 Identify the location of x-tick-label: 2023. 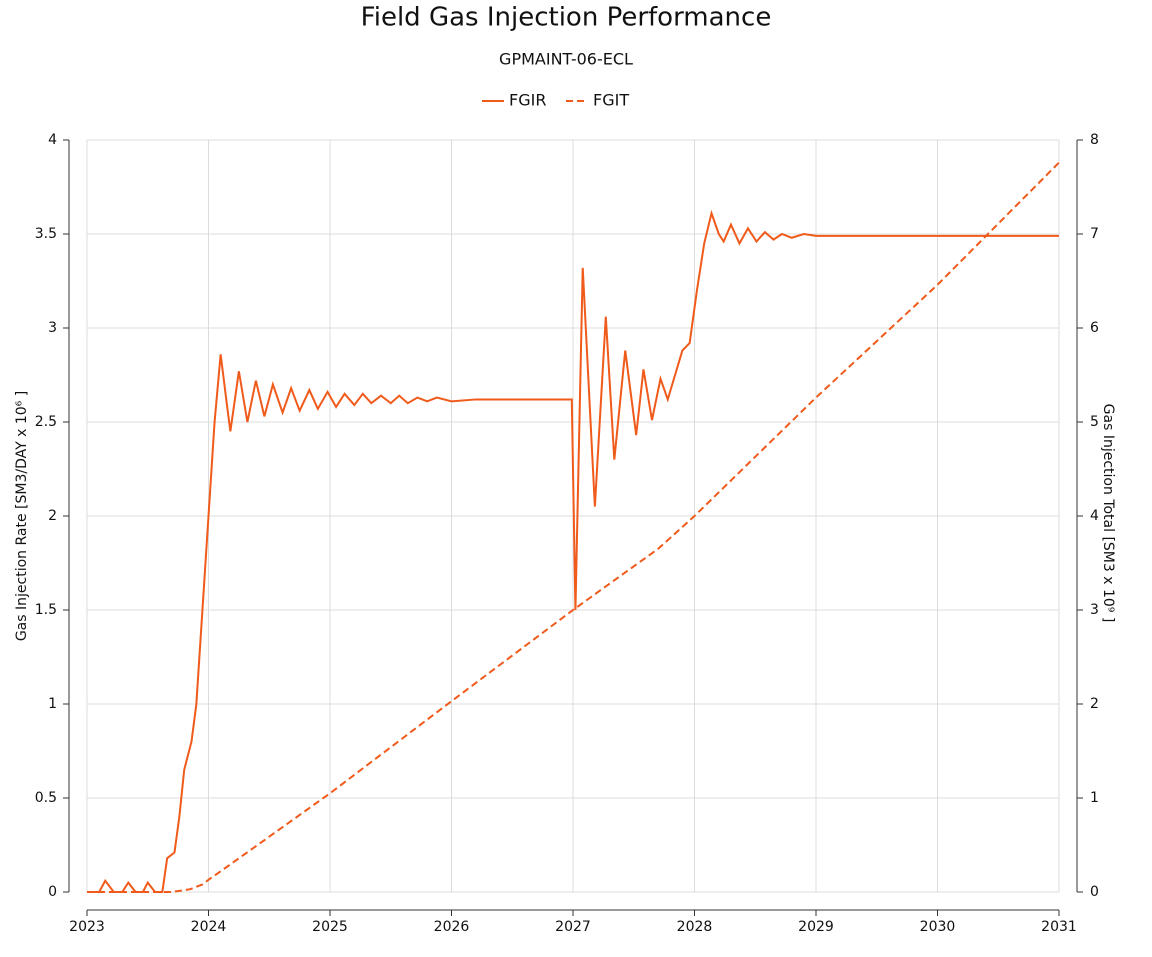
(87, 927).